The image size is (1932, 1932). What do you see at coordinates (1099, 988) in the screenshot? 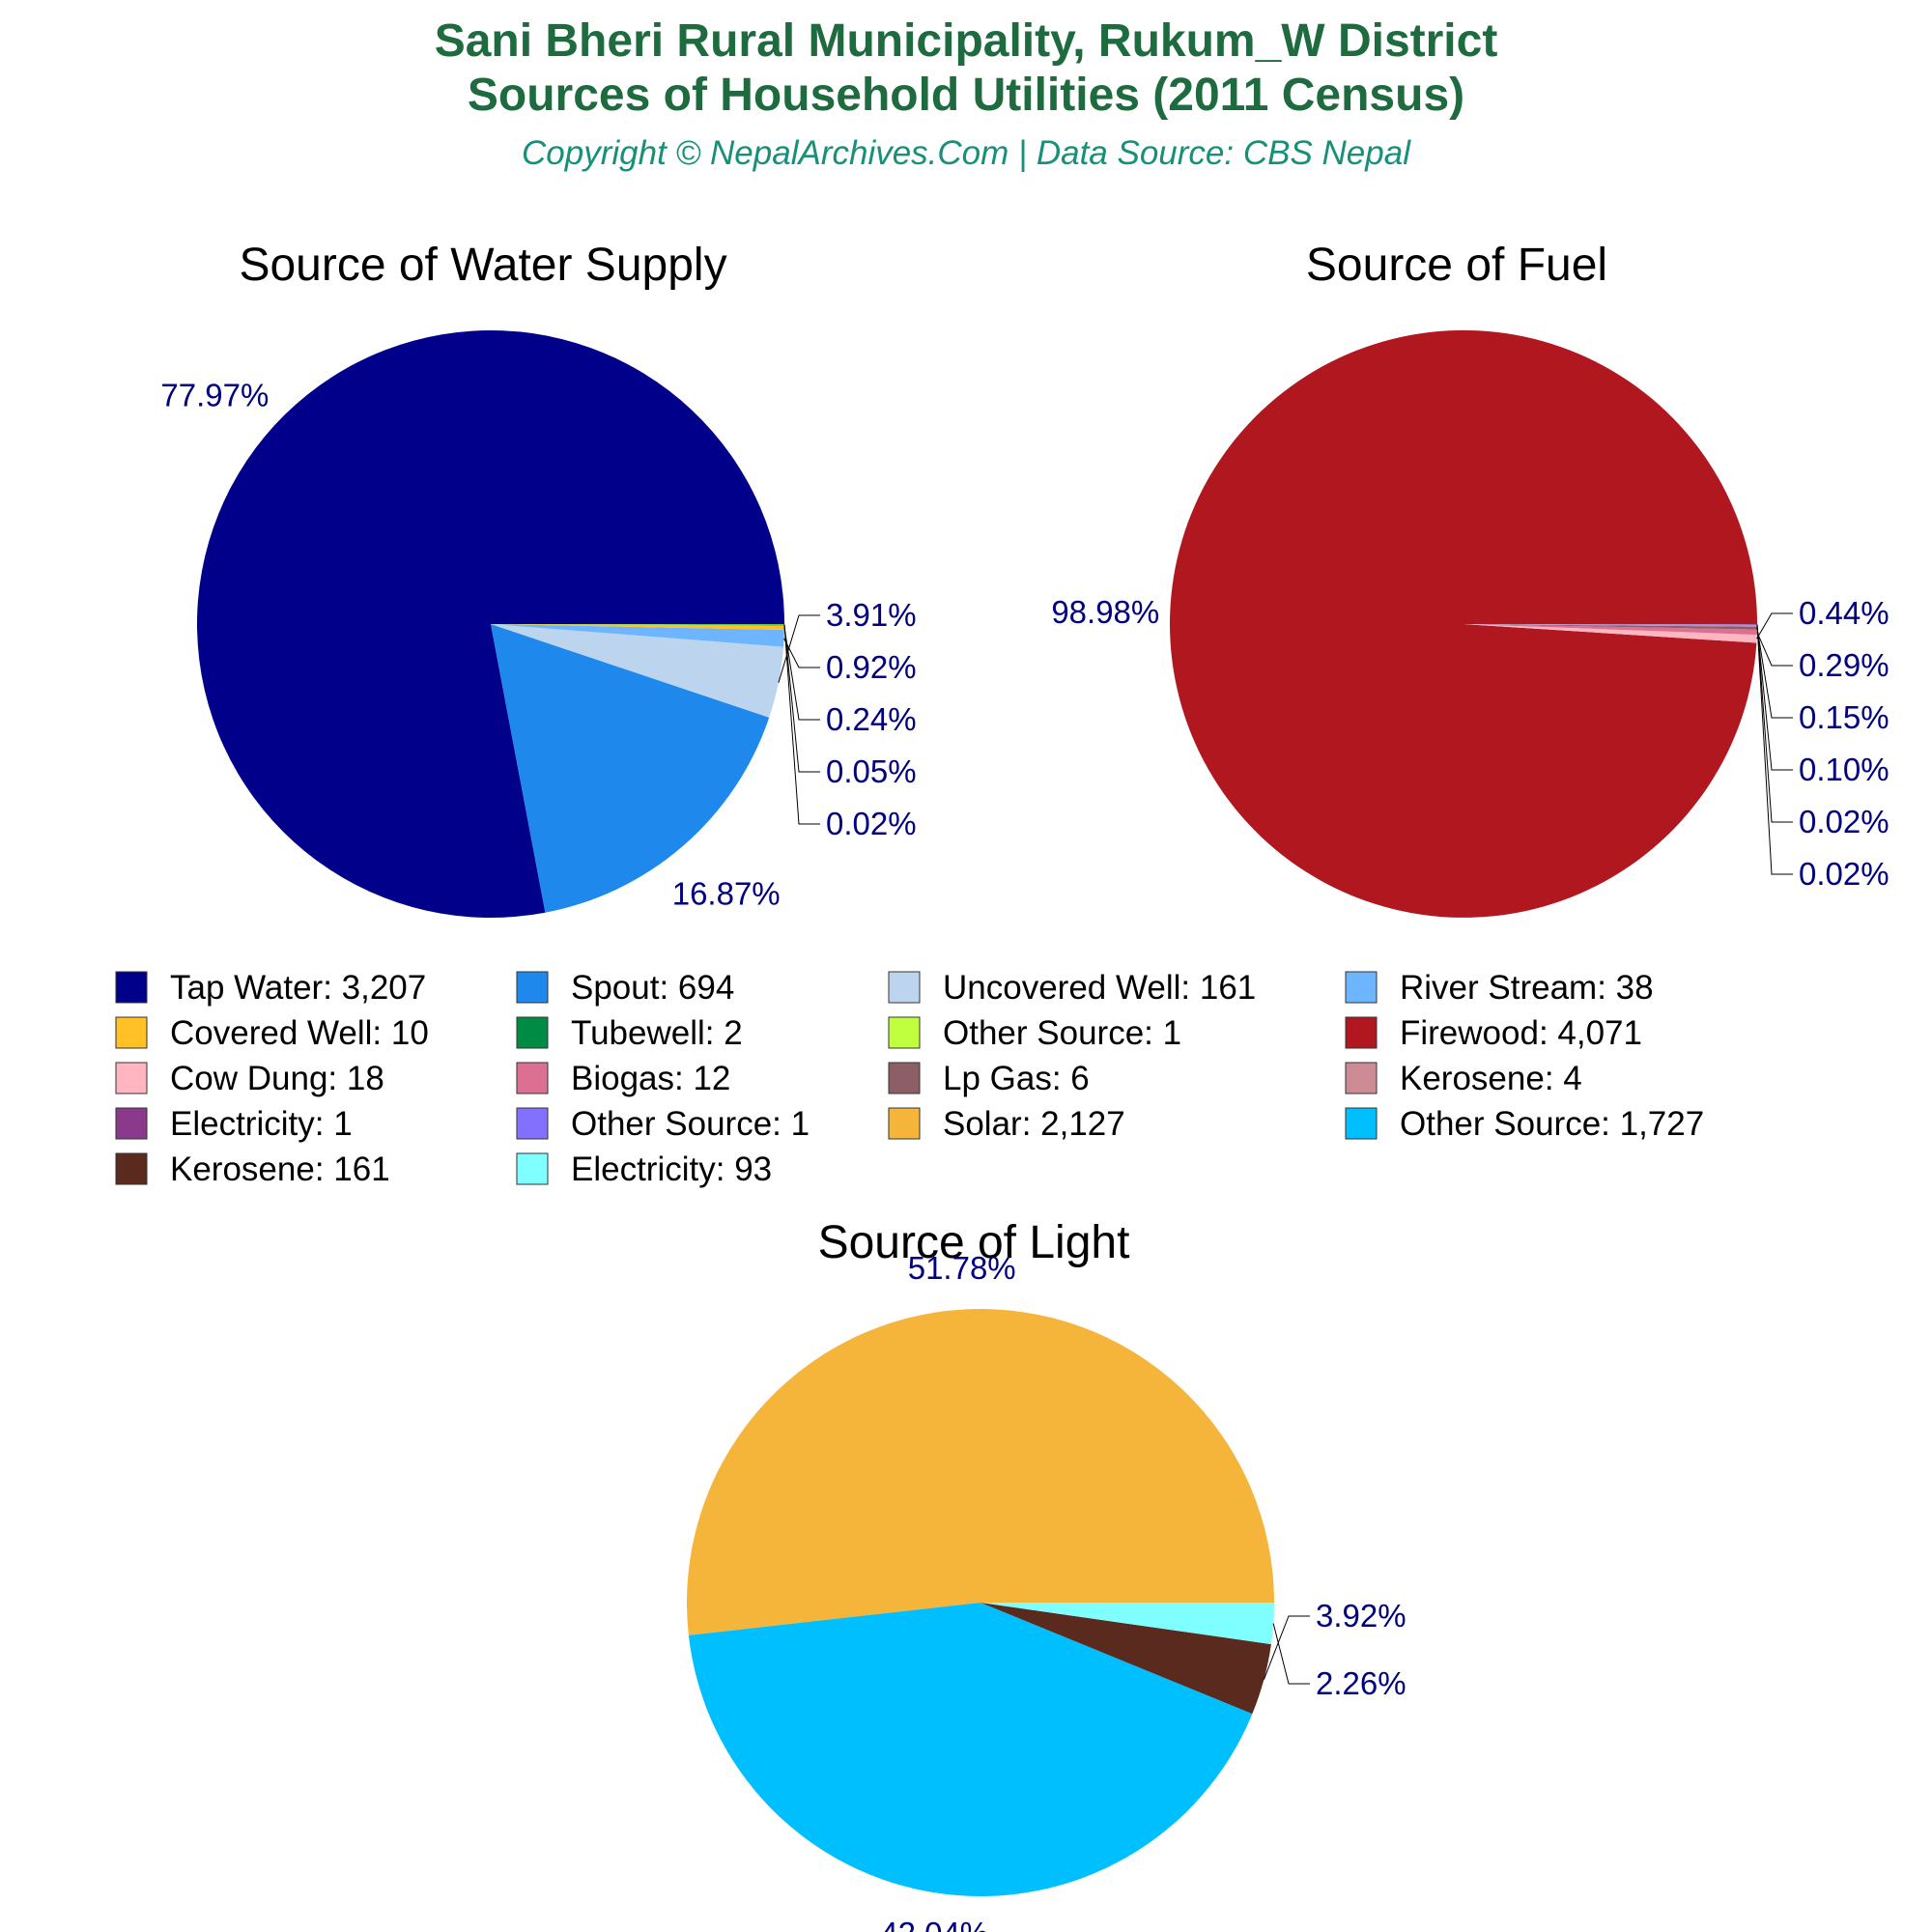
I see `legend-label: Uncovered Well: 161` at bounding box center [1099, 988].